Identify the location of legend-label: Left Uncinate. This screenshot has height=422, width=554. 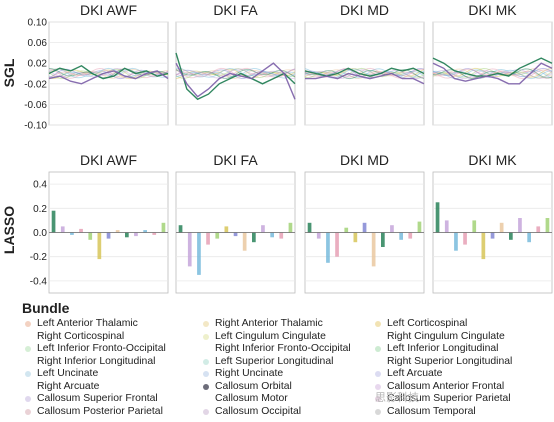
(68, 373).